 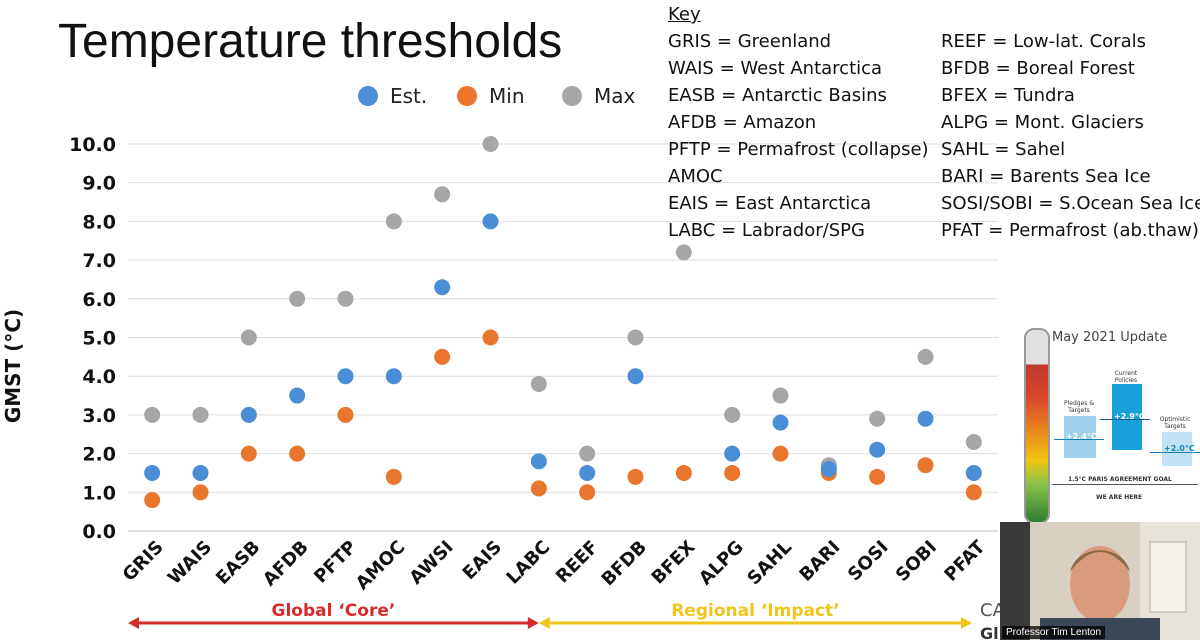 What do you see at coordinates (1129, 416) in the screenshot?
I see `bar-value-current: +2.9°C` at bounding box center [1129, 416].